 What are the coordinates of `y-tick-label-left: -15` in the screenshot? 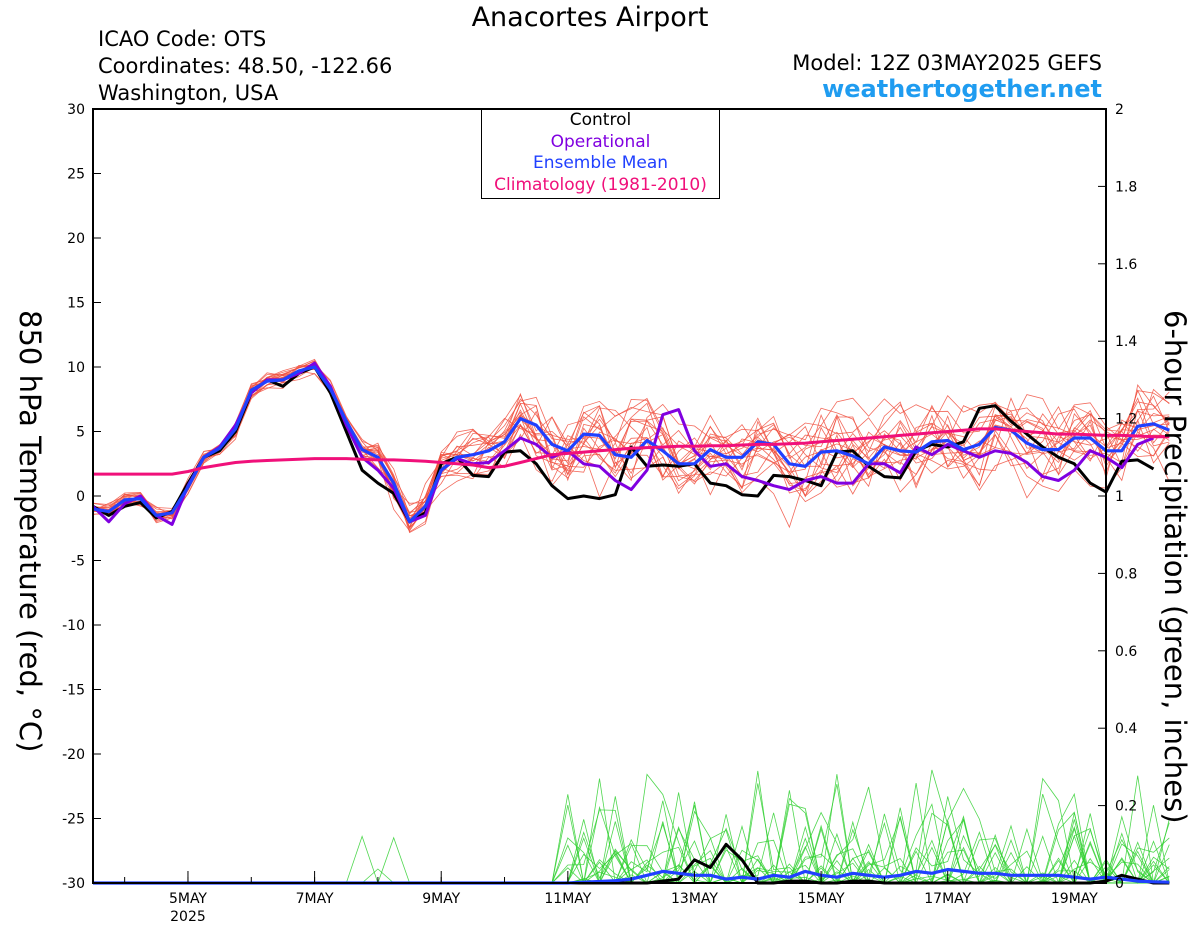 It's located at (73, 691).